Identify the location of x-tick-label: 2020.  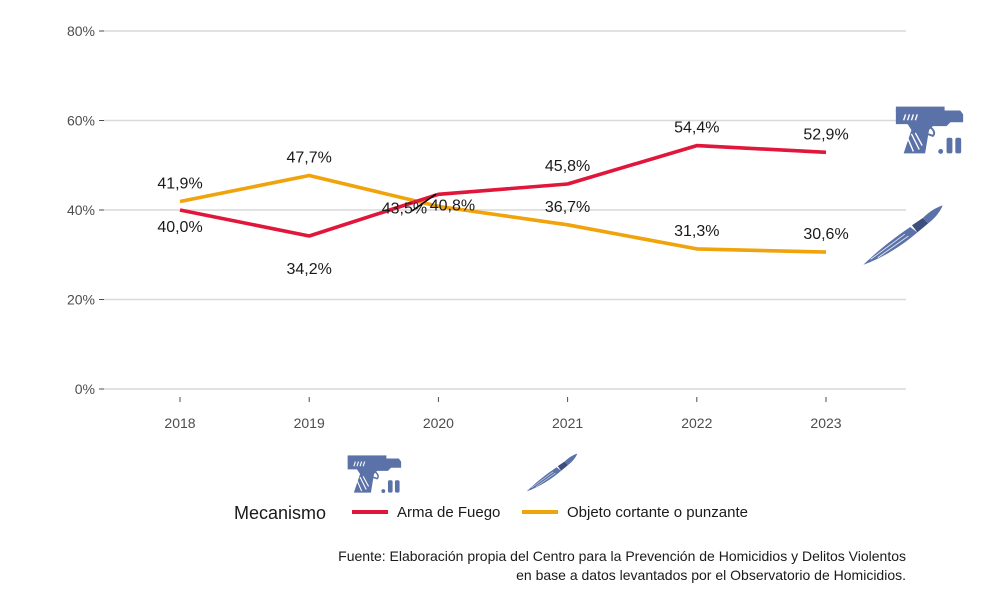
(438, 423).